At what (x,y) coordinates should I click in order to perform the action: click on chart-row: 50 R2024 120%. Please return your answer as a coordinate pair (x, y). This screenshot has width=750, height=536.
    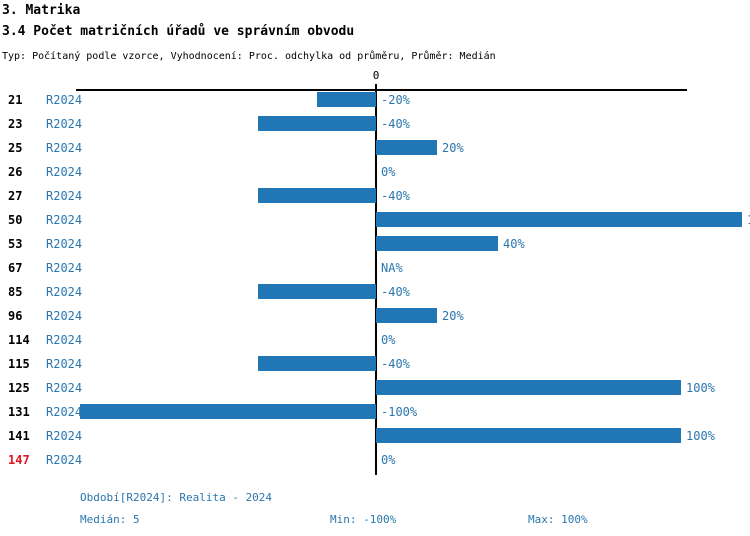
    Looking at the image, I should click on (375, 220).